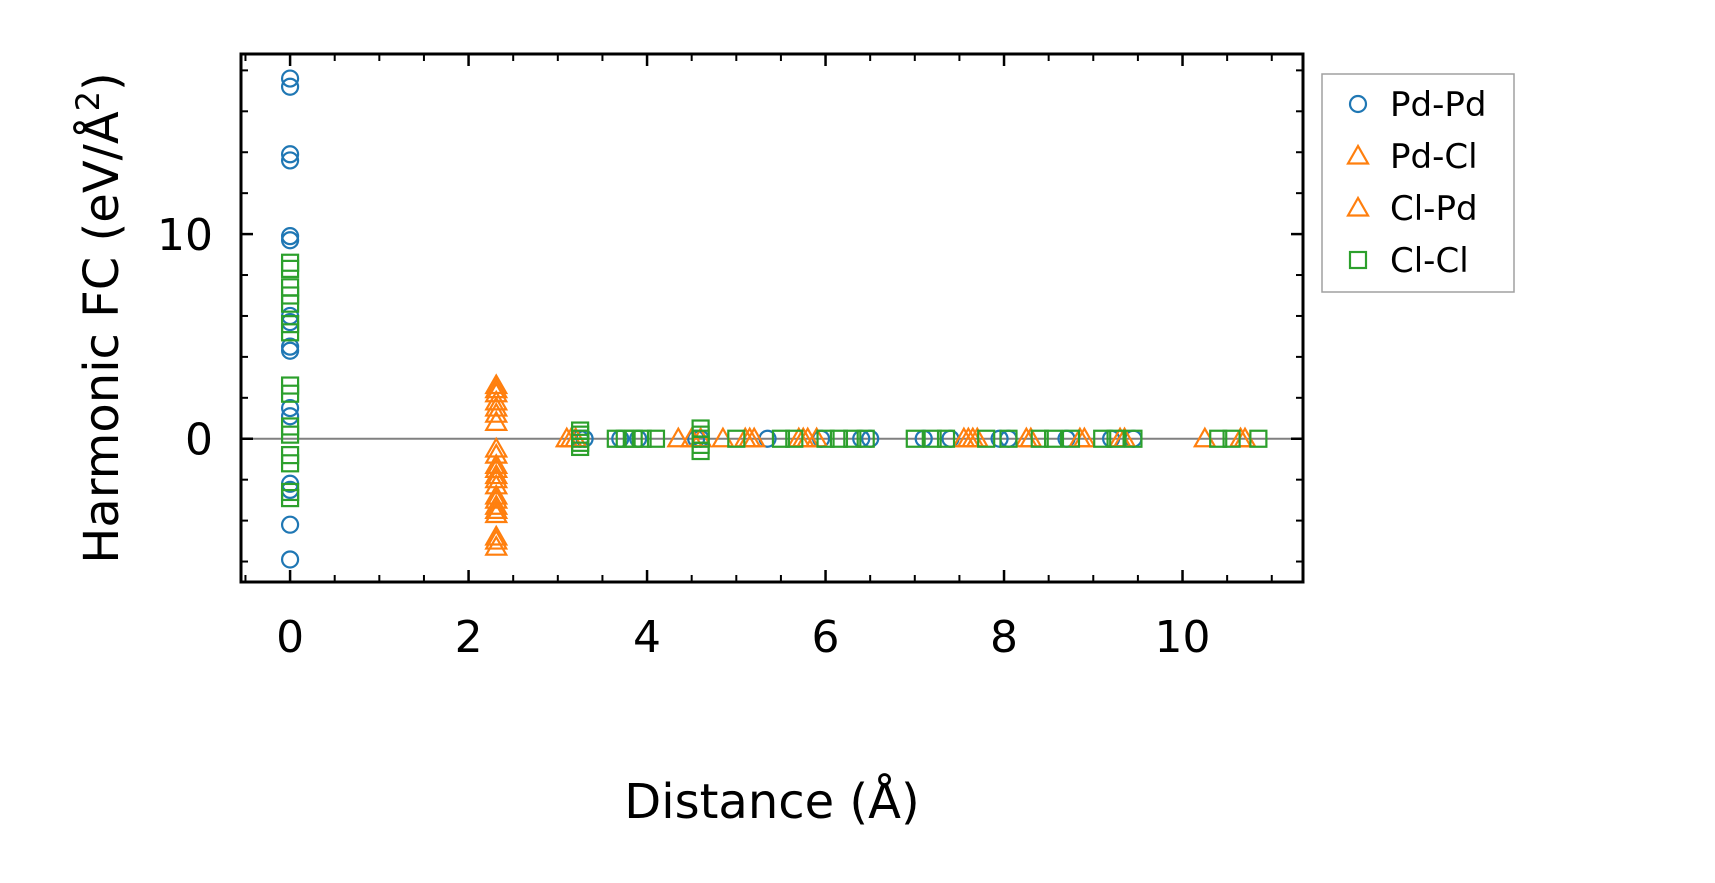  I want to click on series-cl-pd, so click(868, 463).